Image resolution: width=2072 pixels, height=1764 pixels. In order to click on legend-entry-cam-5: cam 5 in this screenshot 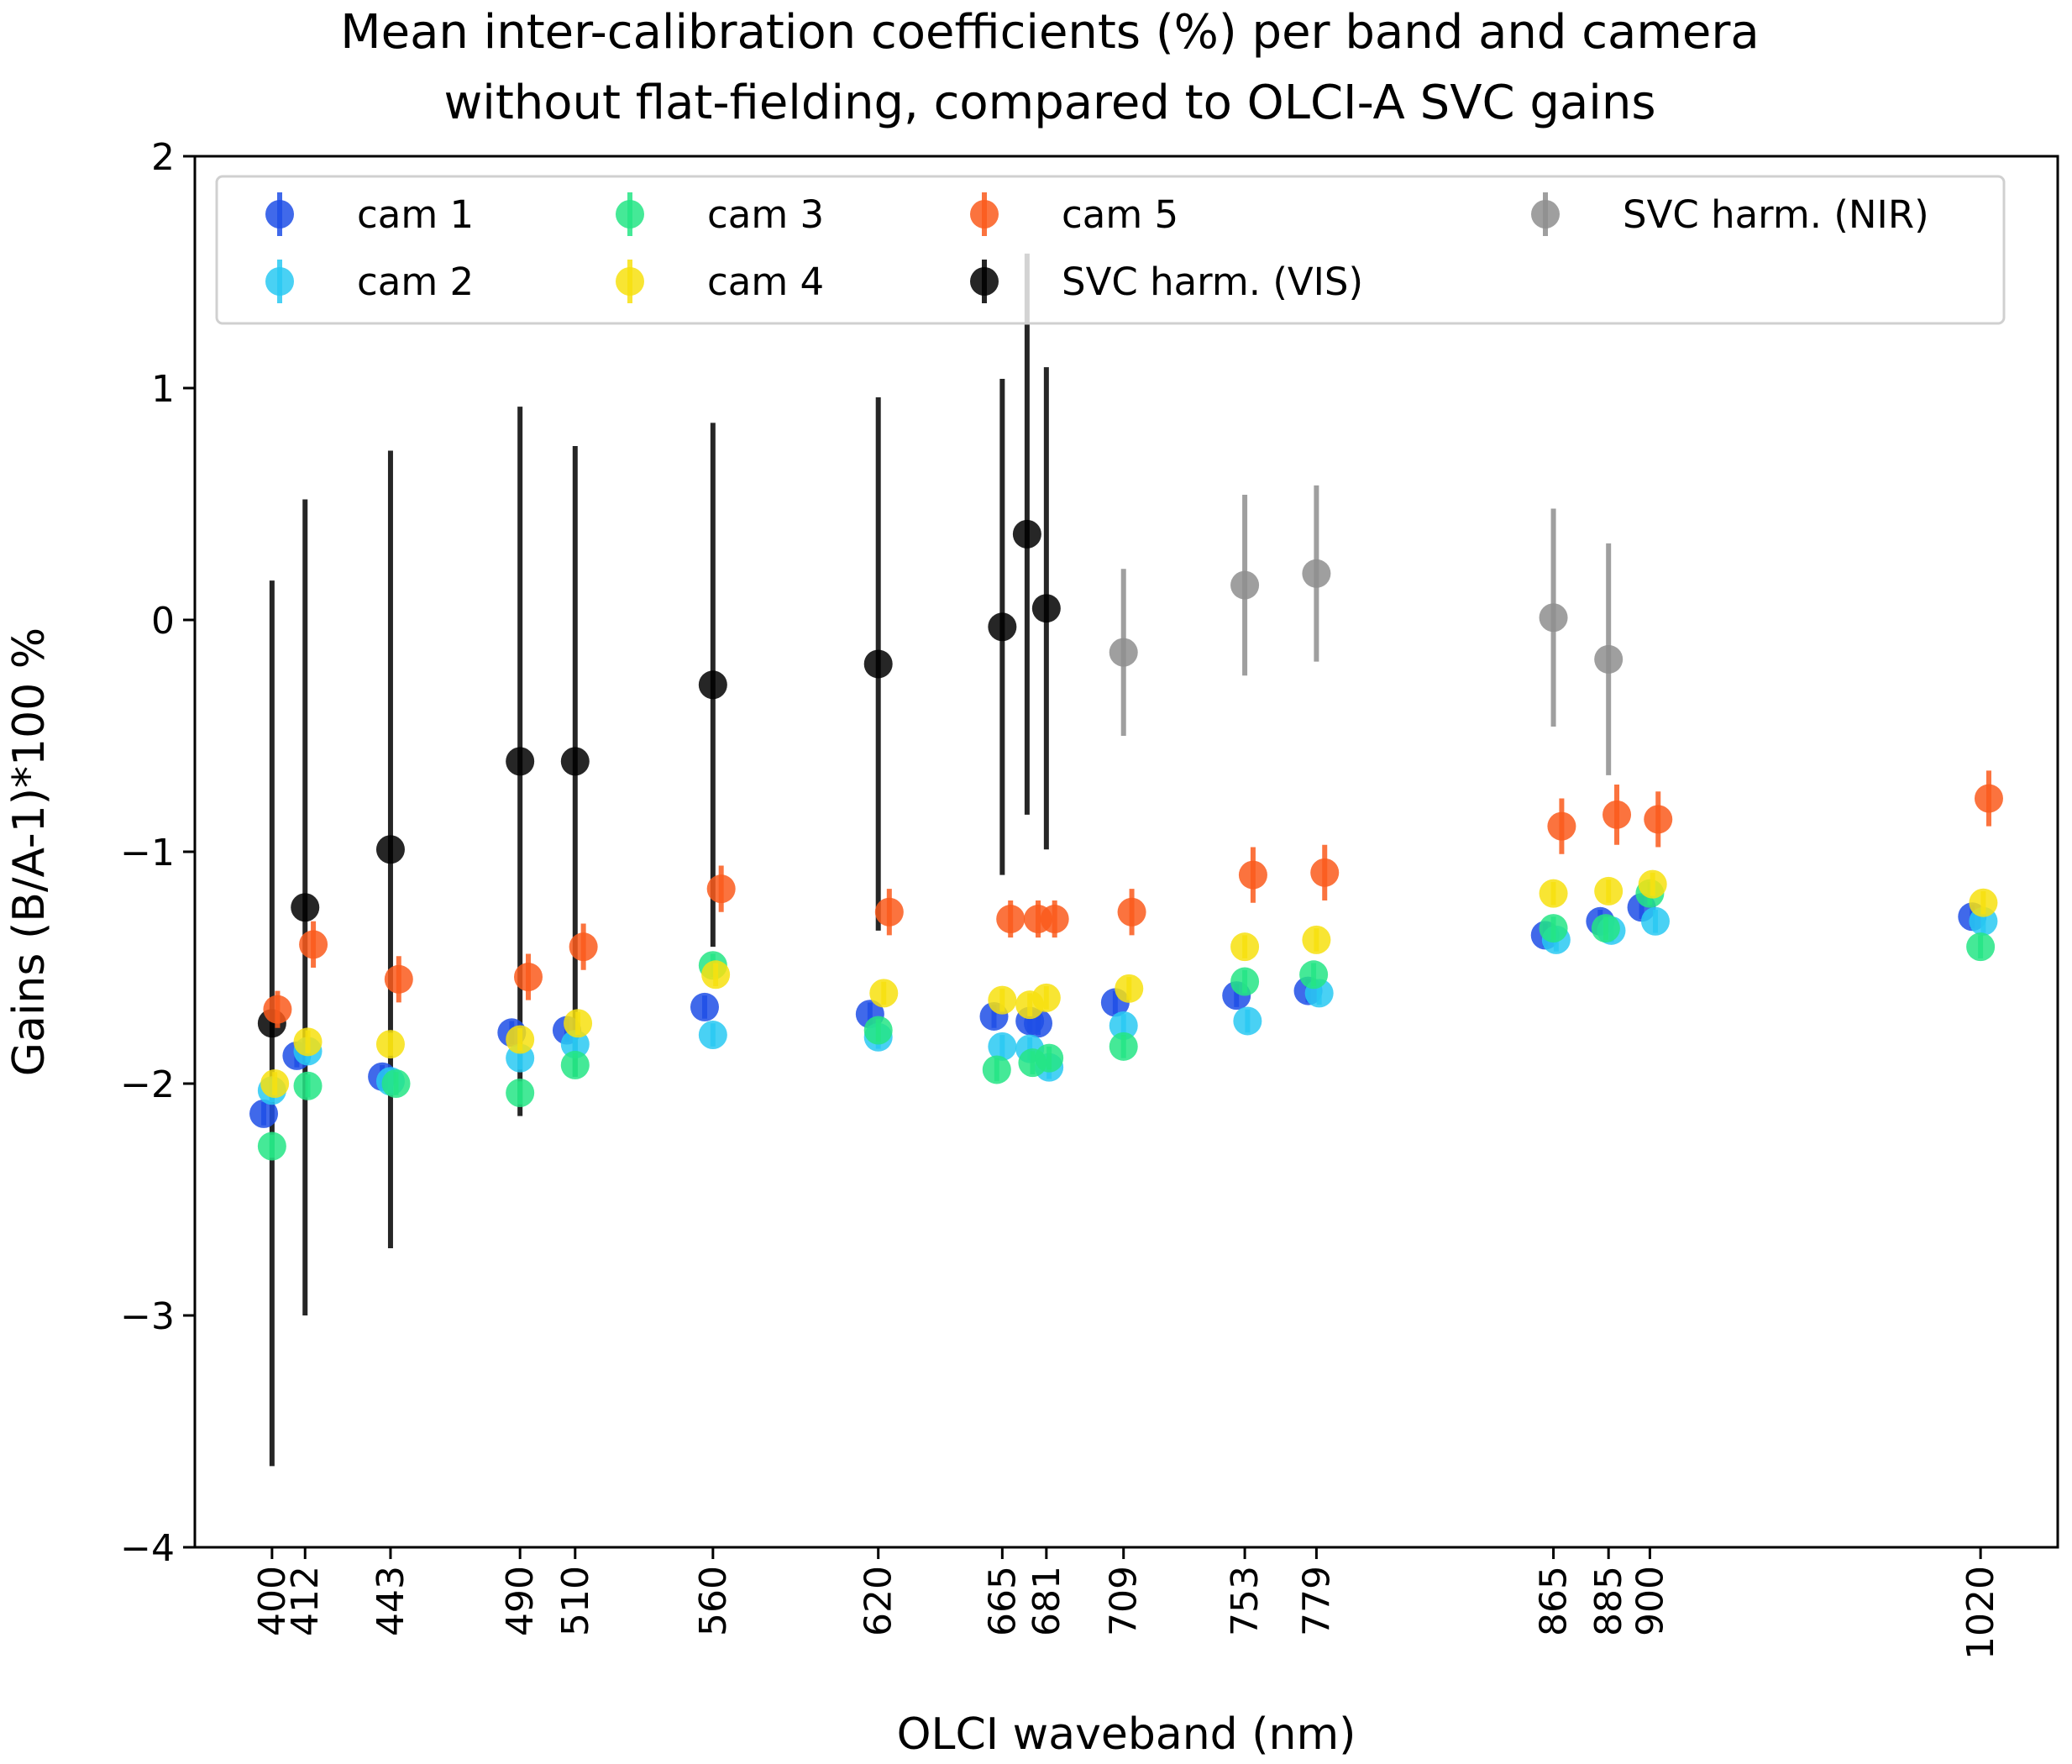, I will do `click(1074, 214)`.